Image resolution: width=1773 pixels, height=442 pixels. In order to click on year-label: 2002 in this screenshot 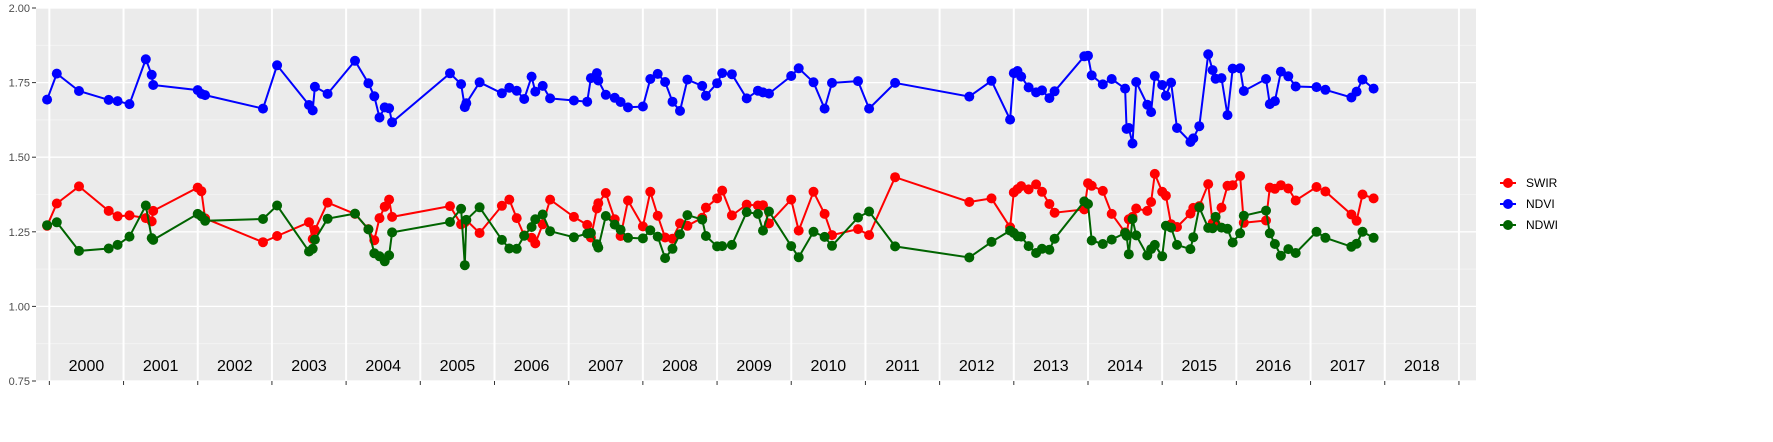, I will do `click(235, 366)`.